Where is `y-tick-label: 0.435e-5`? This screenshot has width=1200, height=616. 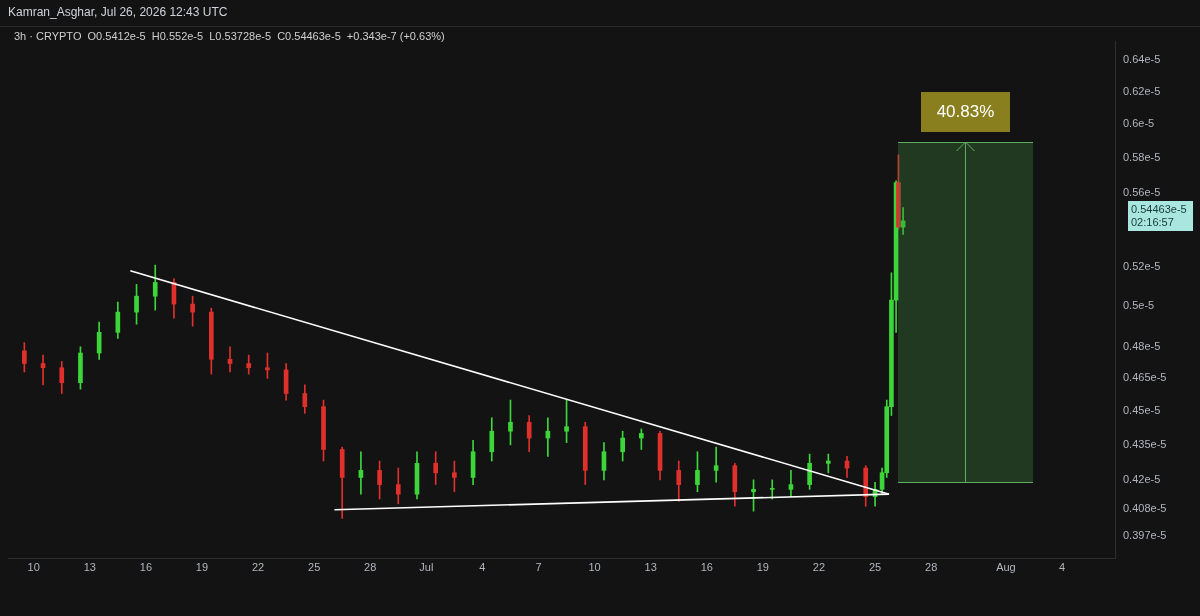
y-tick-label: 0.435e-5 is located at coordinates (1145, 443).